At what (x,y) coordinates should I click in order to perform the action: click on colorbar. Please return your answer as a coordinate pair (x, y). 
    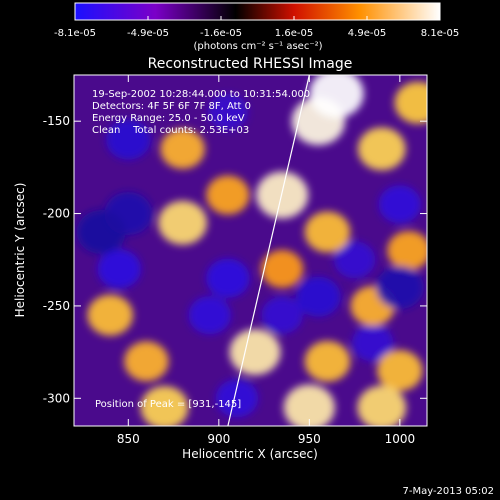
    Looking at the image, I should click on (257, 11).